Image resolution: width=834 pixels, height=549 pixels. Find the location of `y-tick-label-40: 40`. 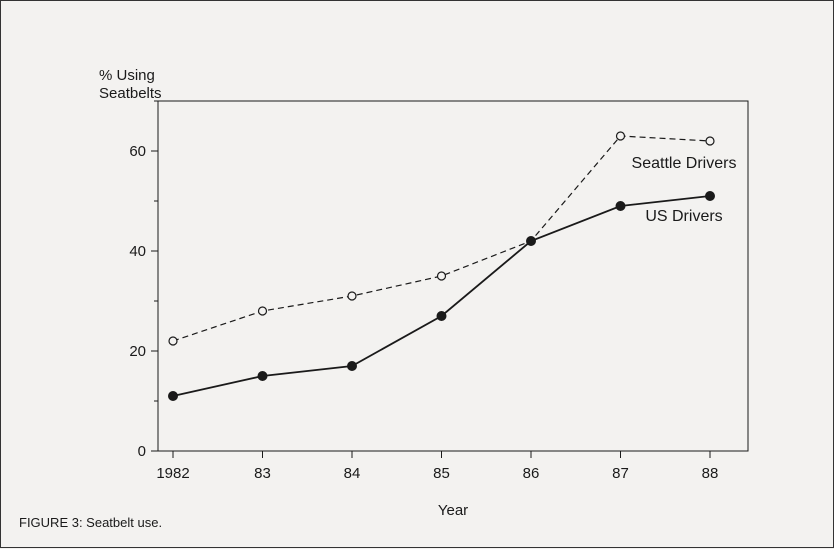

y-tick-label-40: 40 is located at coordinates (137, 251).